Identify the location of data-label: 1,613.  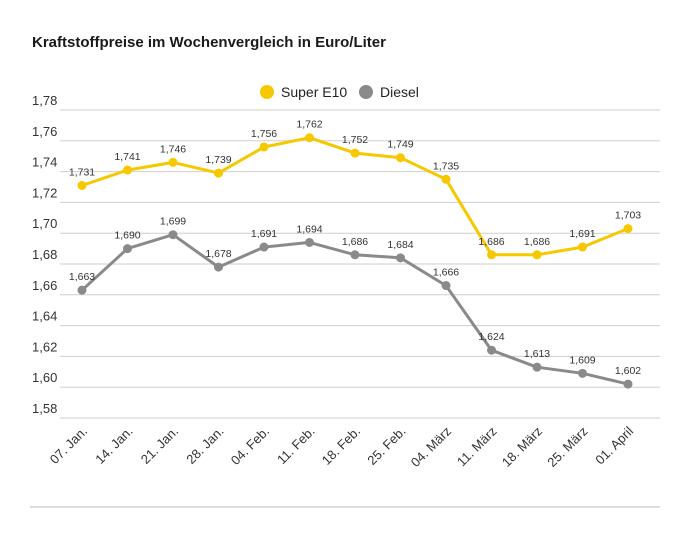
(537, 354).